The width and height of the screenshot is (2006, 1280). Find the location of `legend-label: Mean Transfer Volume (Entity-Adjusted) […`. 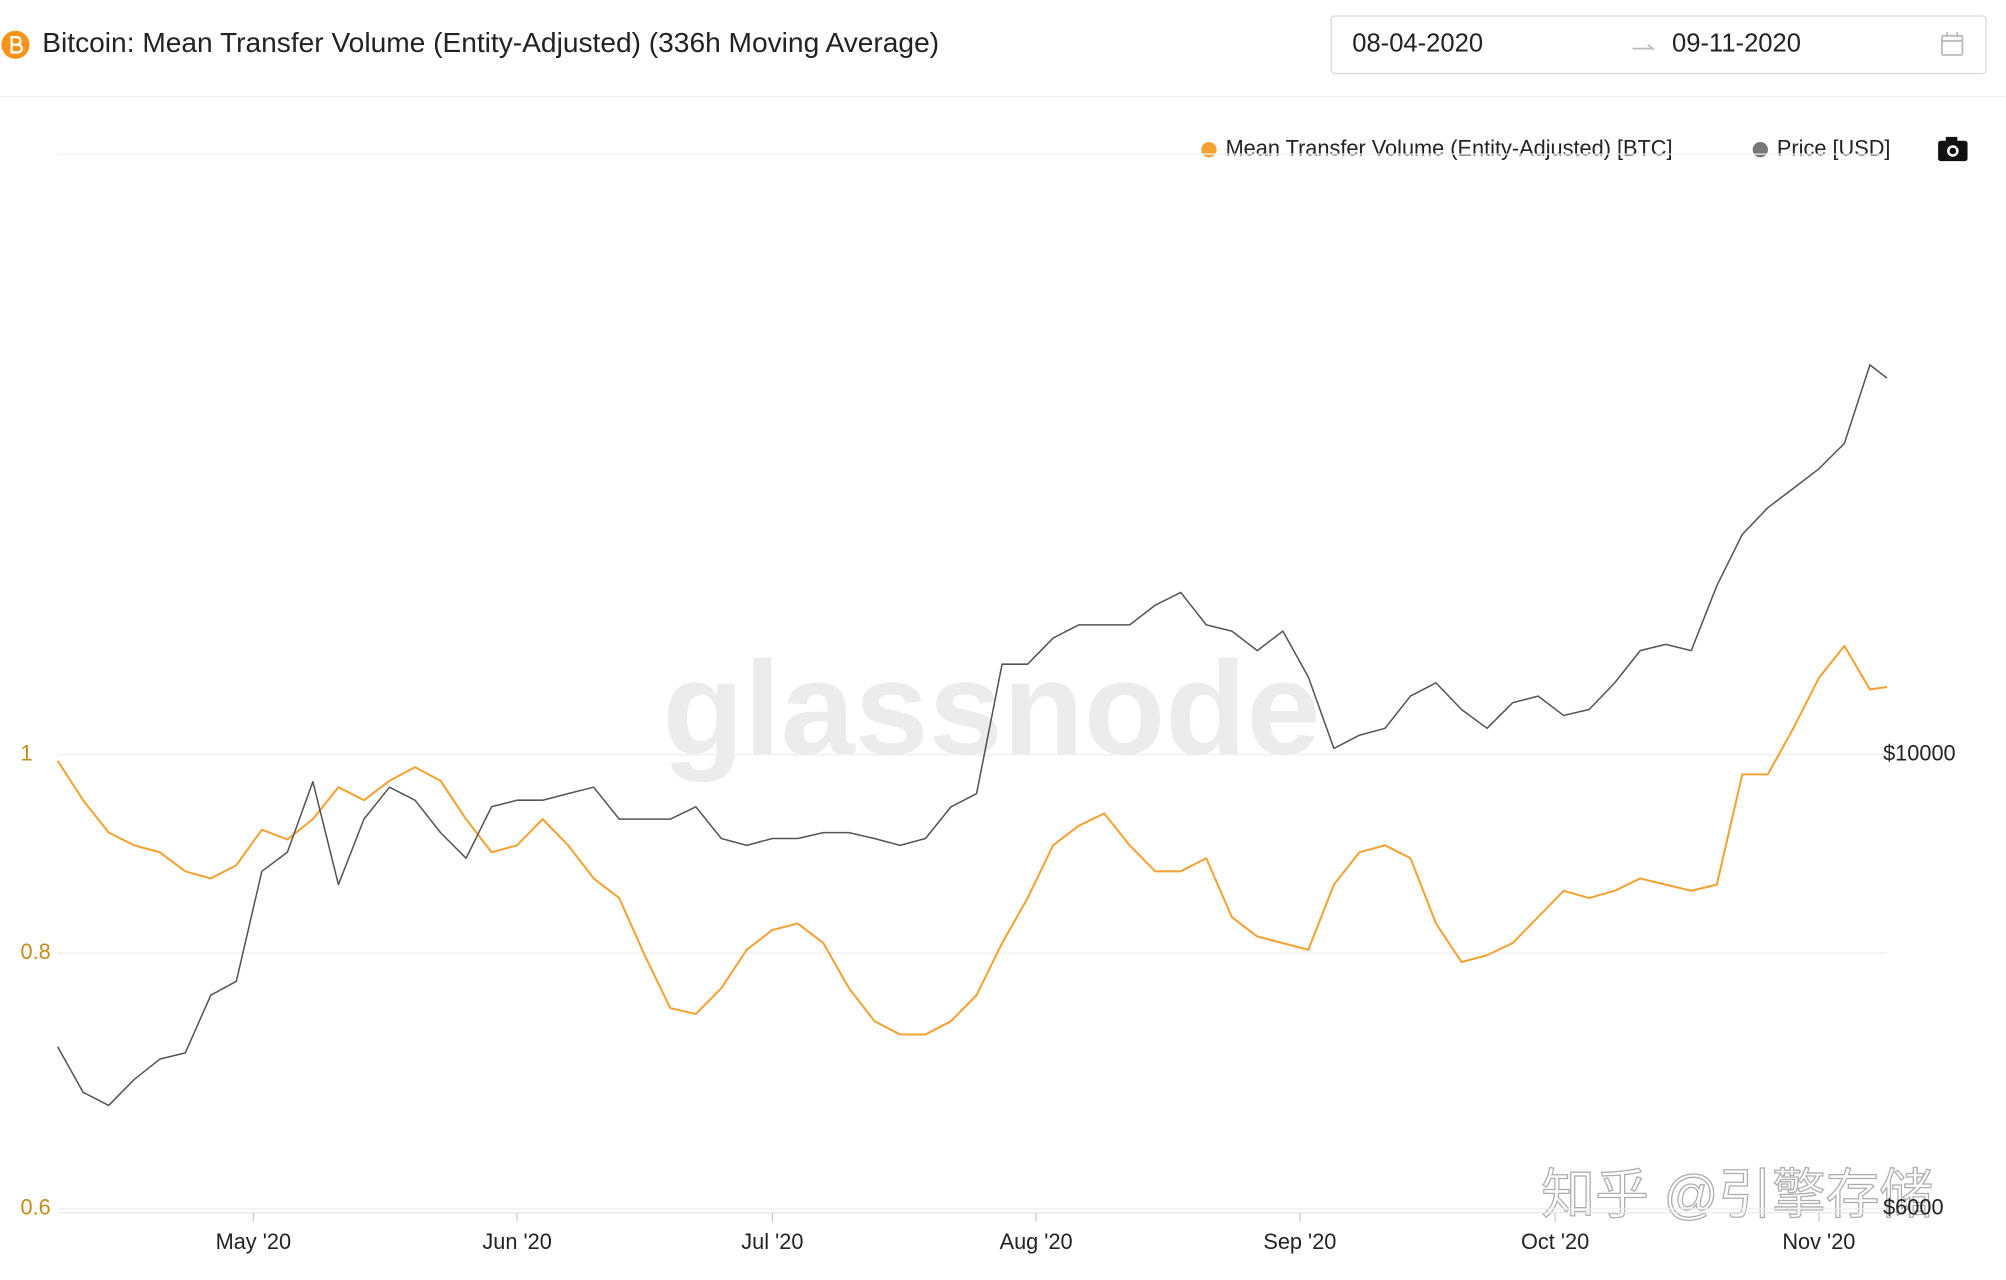

legend-label: Mean Transfer Volume (Entity-Adjusted) [… is located at coordinates (1449, 147).